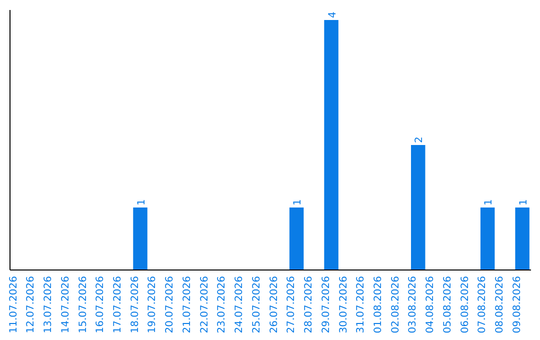 The width and height of the screenshot is (540, 340). I want to click on x-tick-label: 17.07.2026, so click(118, 305).